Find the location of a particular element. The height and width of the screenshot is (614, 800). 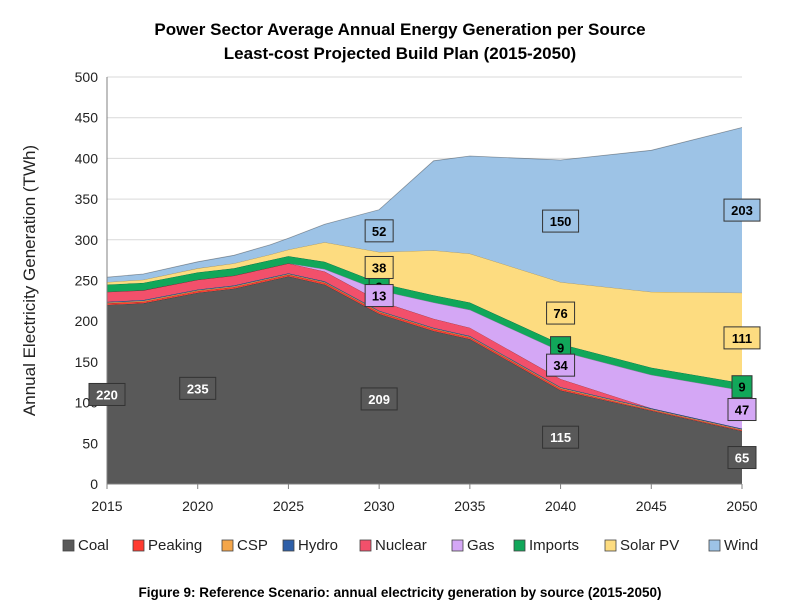

legend-swatch-solar-pv is located at coordinates (610, 545).